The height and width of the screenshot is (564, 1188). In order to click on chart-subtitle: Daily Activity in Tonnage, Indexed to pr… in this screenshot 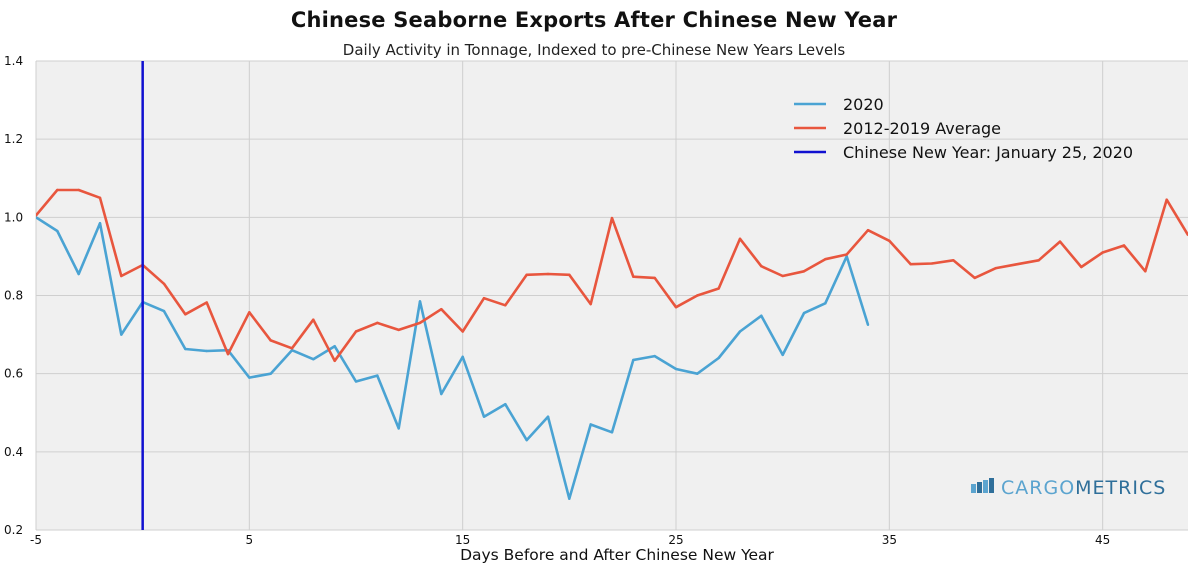, I will do `click(594, 50)`.